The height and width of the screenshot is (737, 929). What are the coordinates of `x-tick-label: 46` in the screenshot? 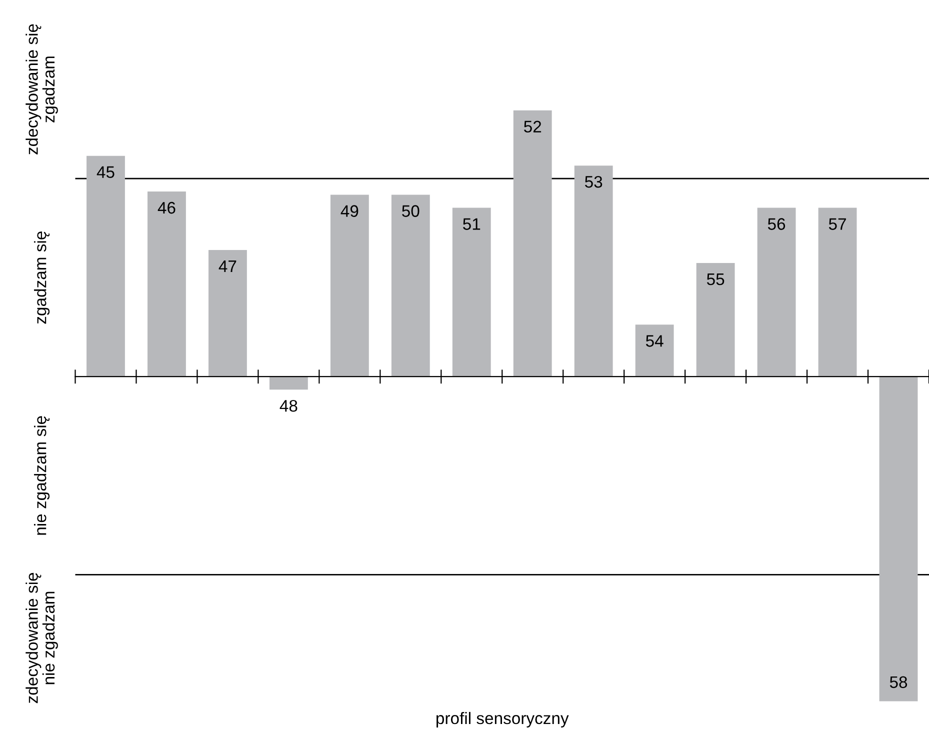 It's located at (167, 208).